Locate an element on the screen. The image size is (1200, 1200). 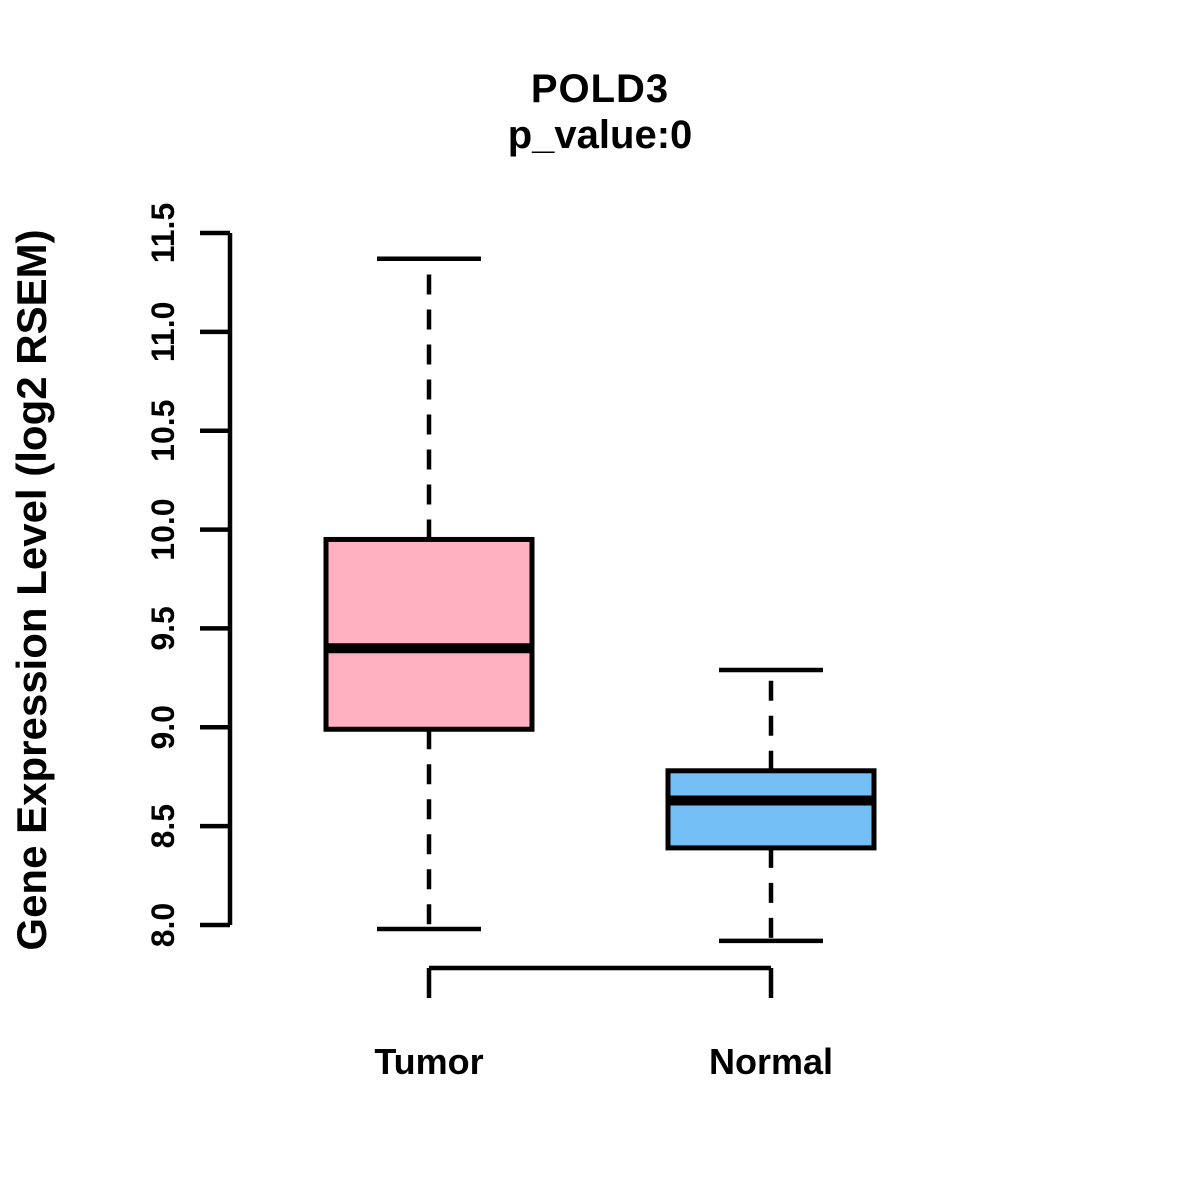
iqr-box-tumor is located at coordinates (429, 634).